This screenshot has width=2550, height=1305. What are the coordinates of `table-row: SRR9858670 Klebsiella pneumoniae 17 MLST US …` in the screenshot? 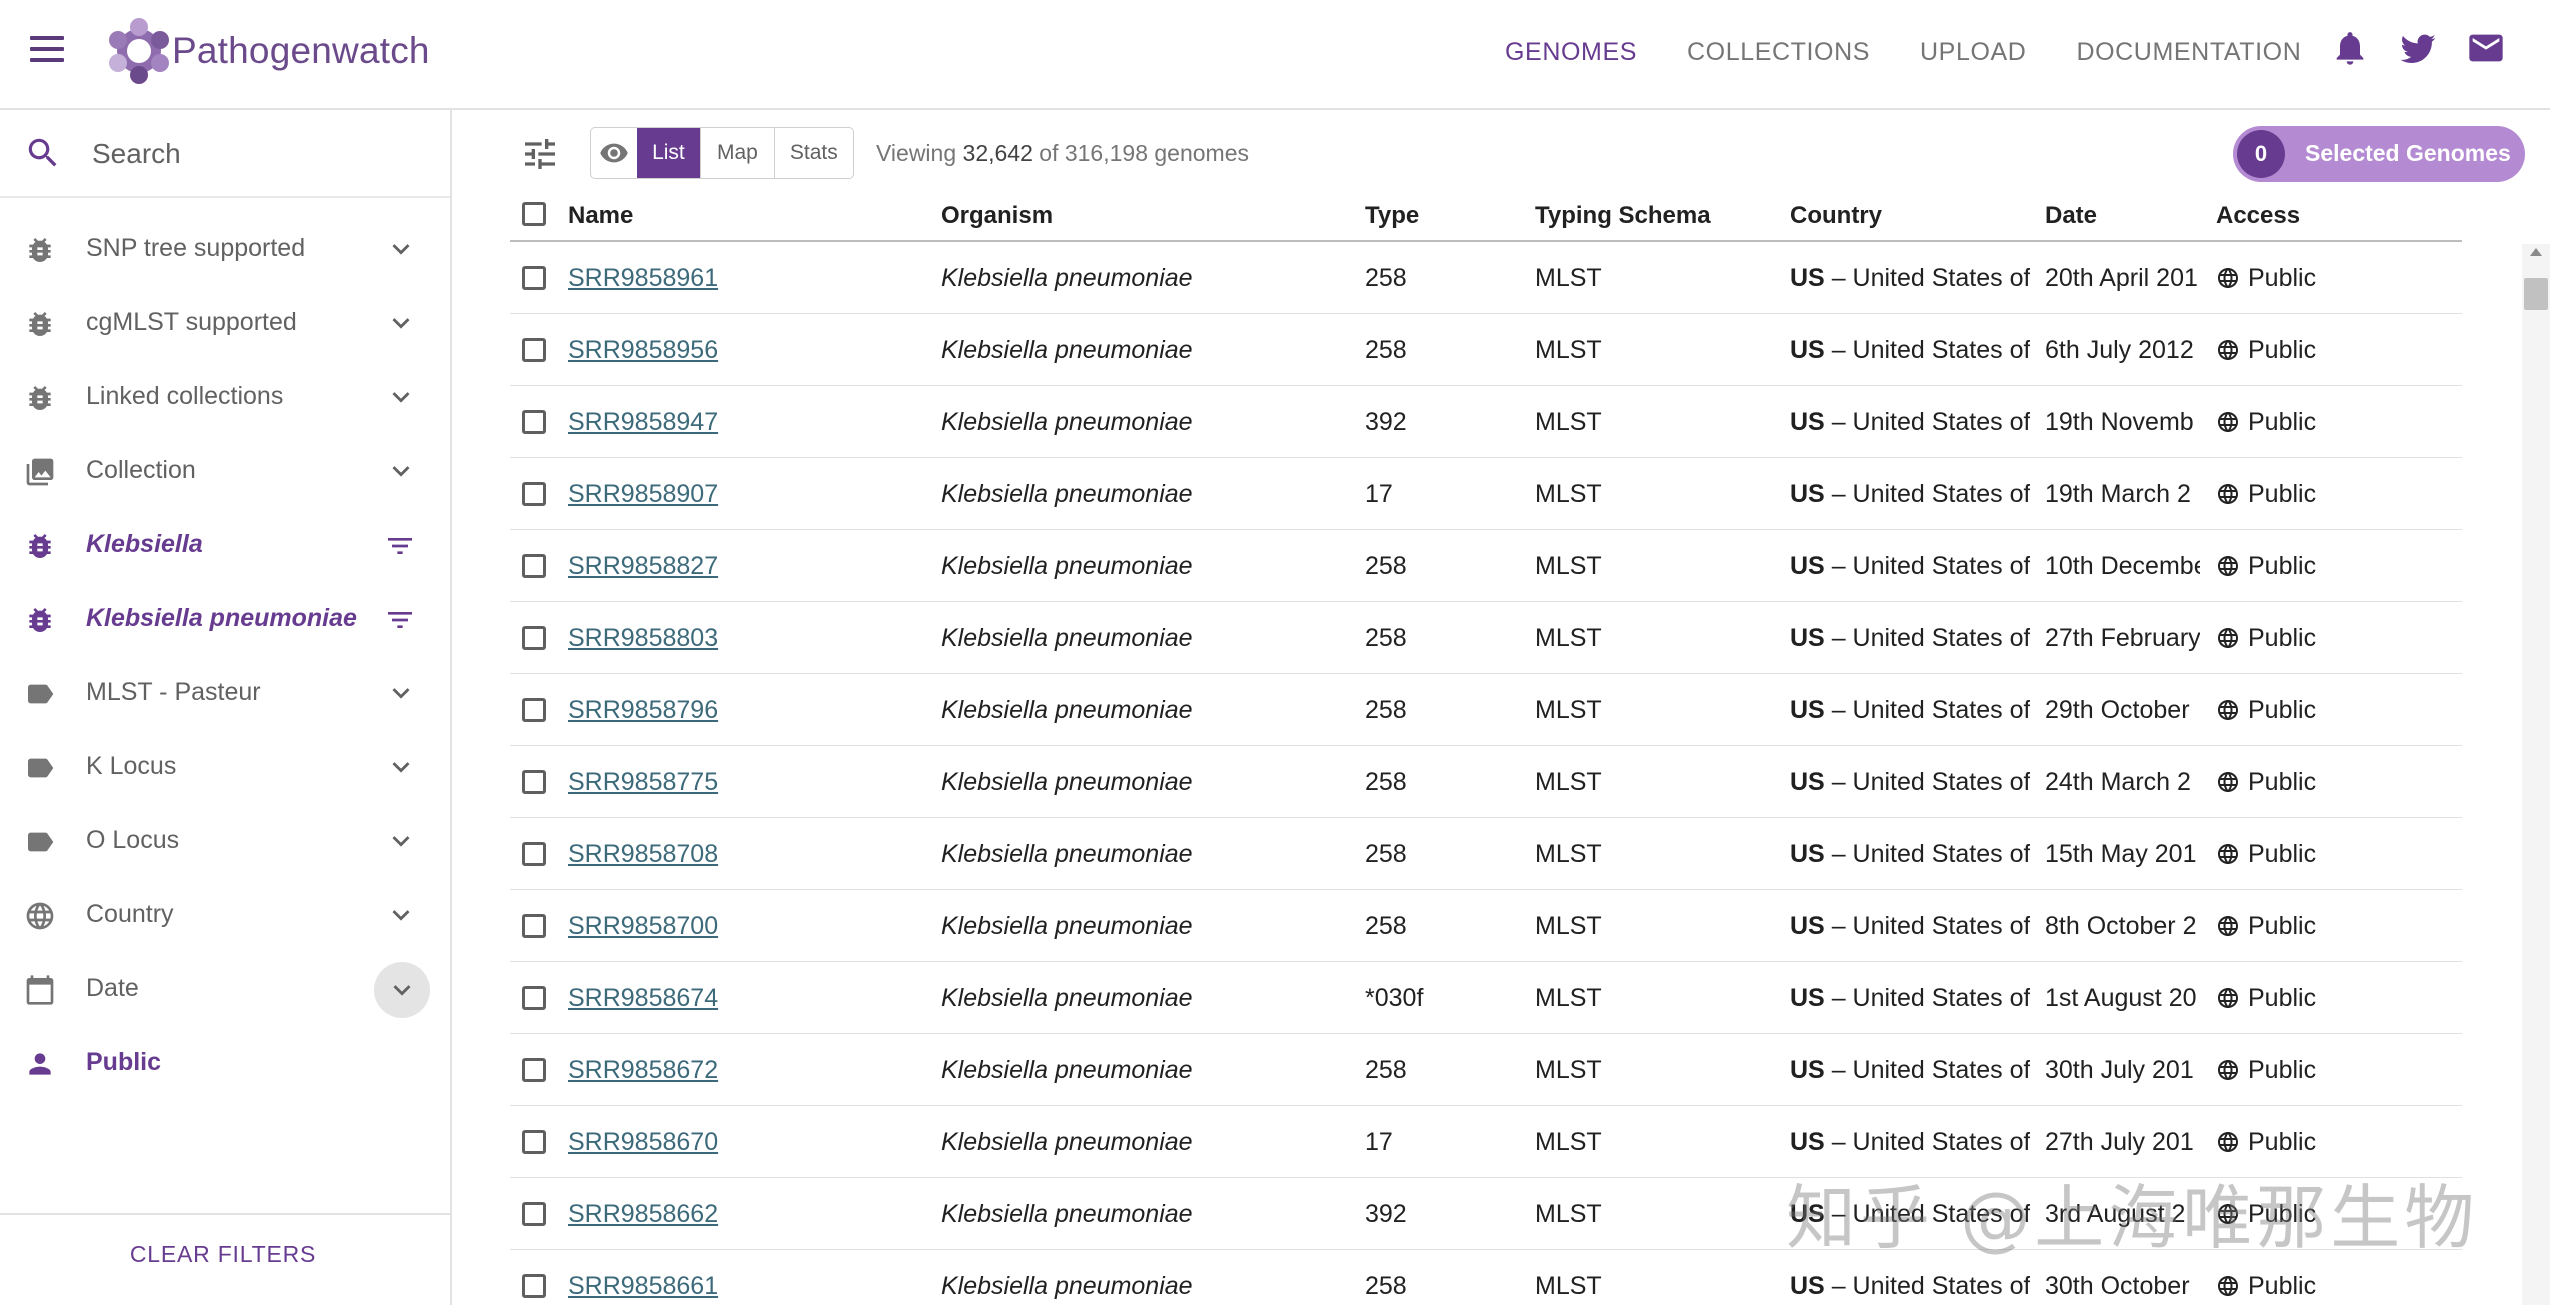 It's located at (1486, 1142).